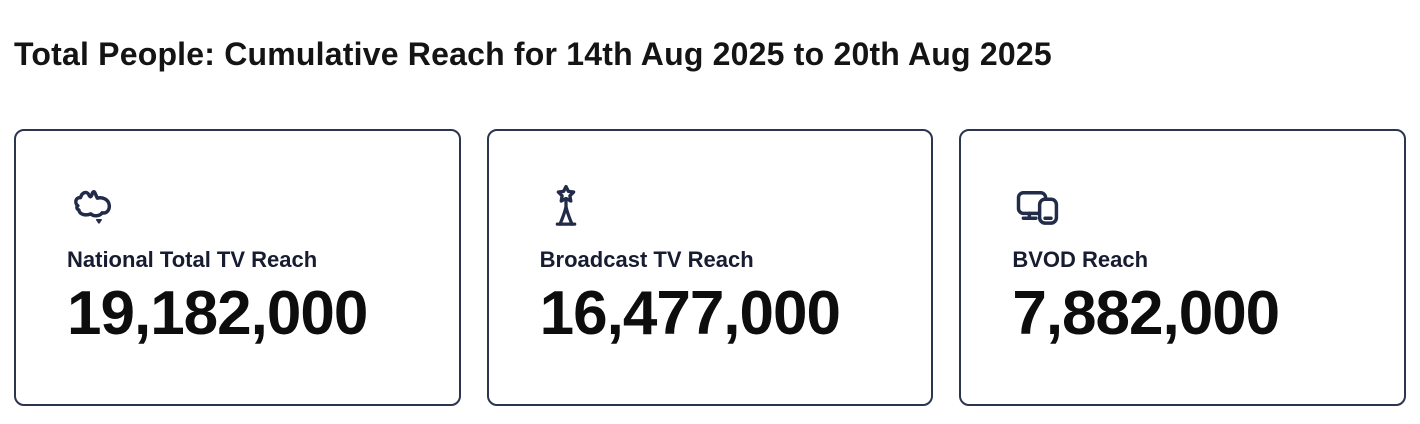 This screenshot has height=424, width=1420. Describe the element at coordinates (93, 209) in the screenshot. I see `australia-map-icon` at that location.